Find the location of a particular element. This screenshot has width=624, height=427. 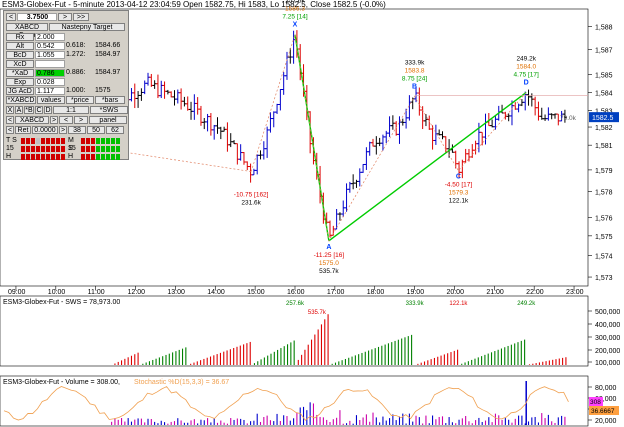

panel-row-label: *XaD is located at coordinates (20, 72).